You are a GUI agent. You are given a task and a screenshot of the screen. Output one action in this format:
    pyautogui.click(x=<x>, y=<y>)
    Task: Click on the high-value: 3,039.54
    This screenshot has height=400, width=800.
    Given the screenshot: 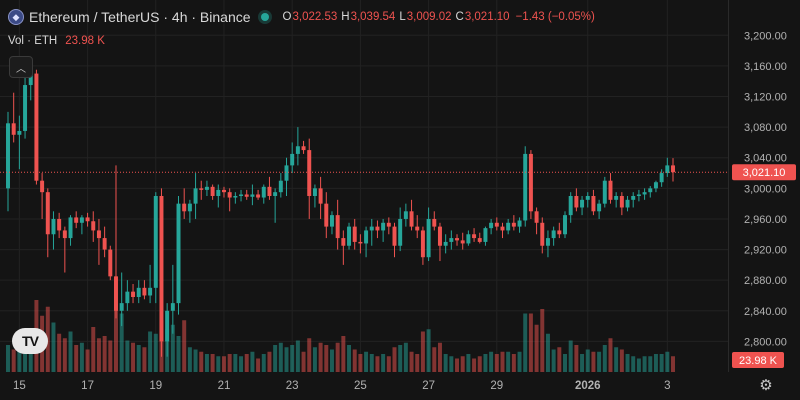 What is the action you would take?
    pyautogui.click(x=373, y=17)
    